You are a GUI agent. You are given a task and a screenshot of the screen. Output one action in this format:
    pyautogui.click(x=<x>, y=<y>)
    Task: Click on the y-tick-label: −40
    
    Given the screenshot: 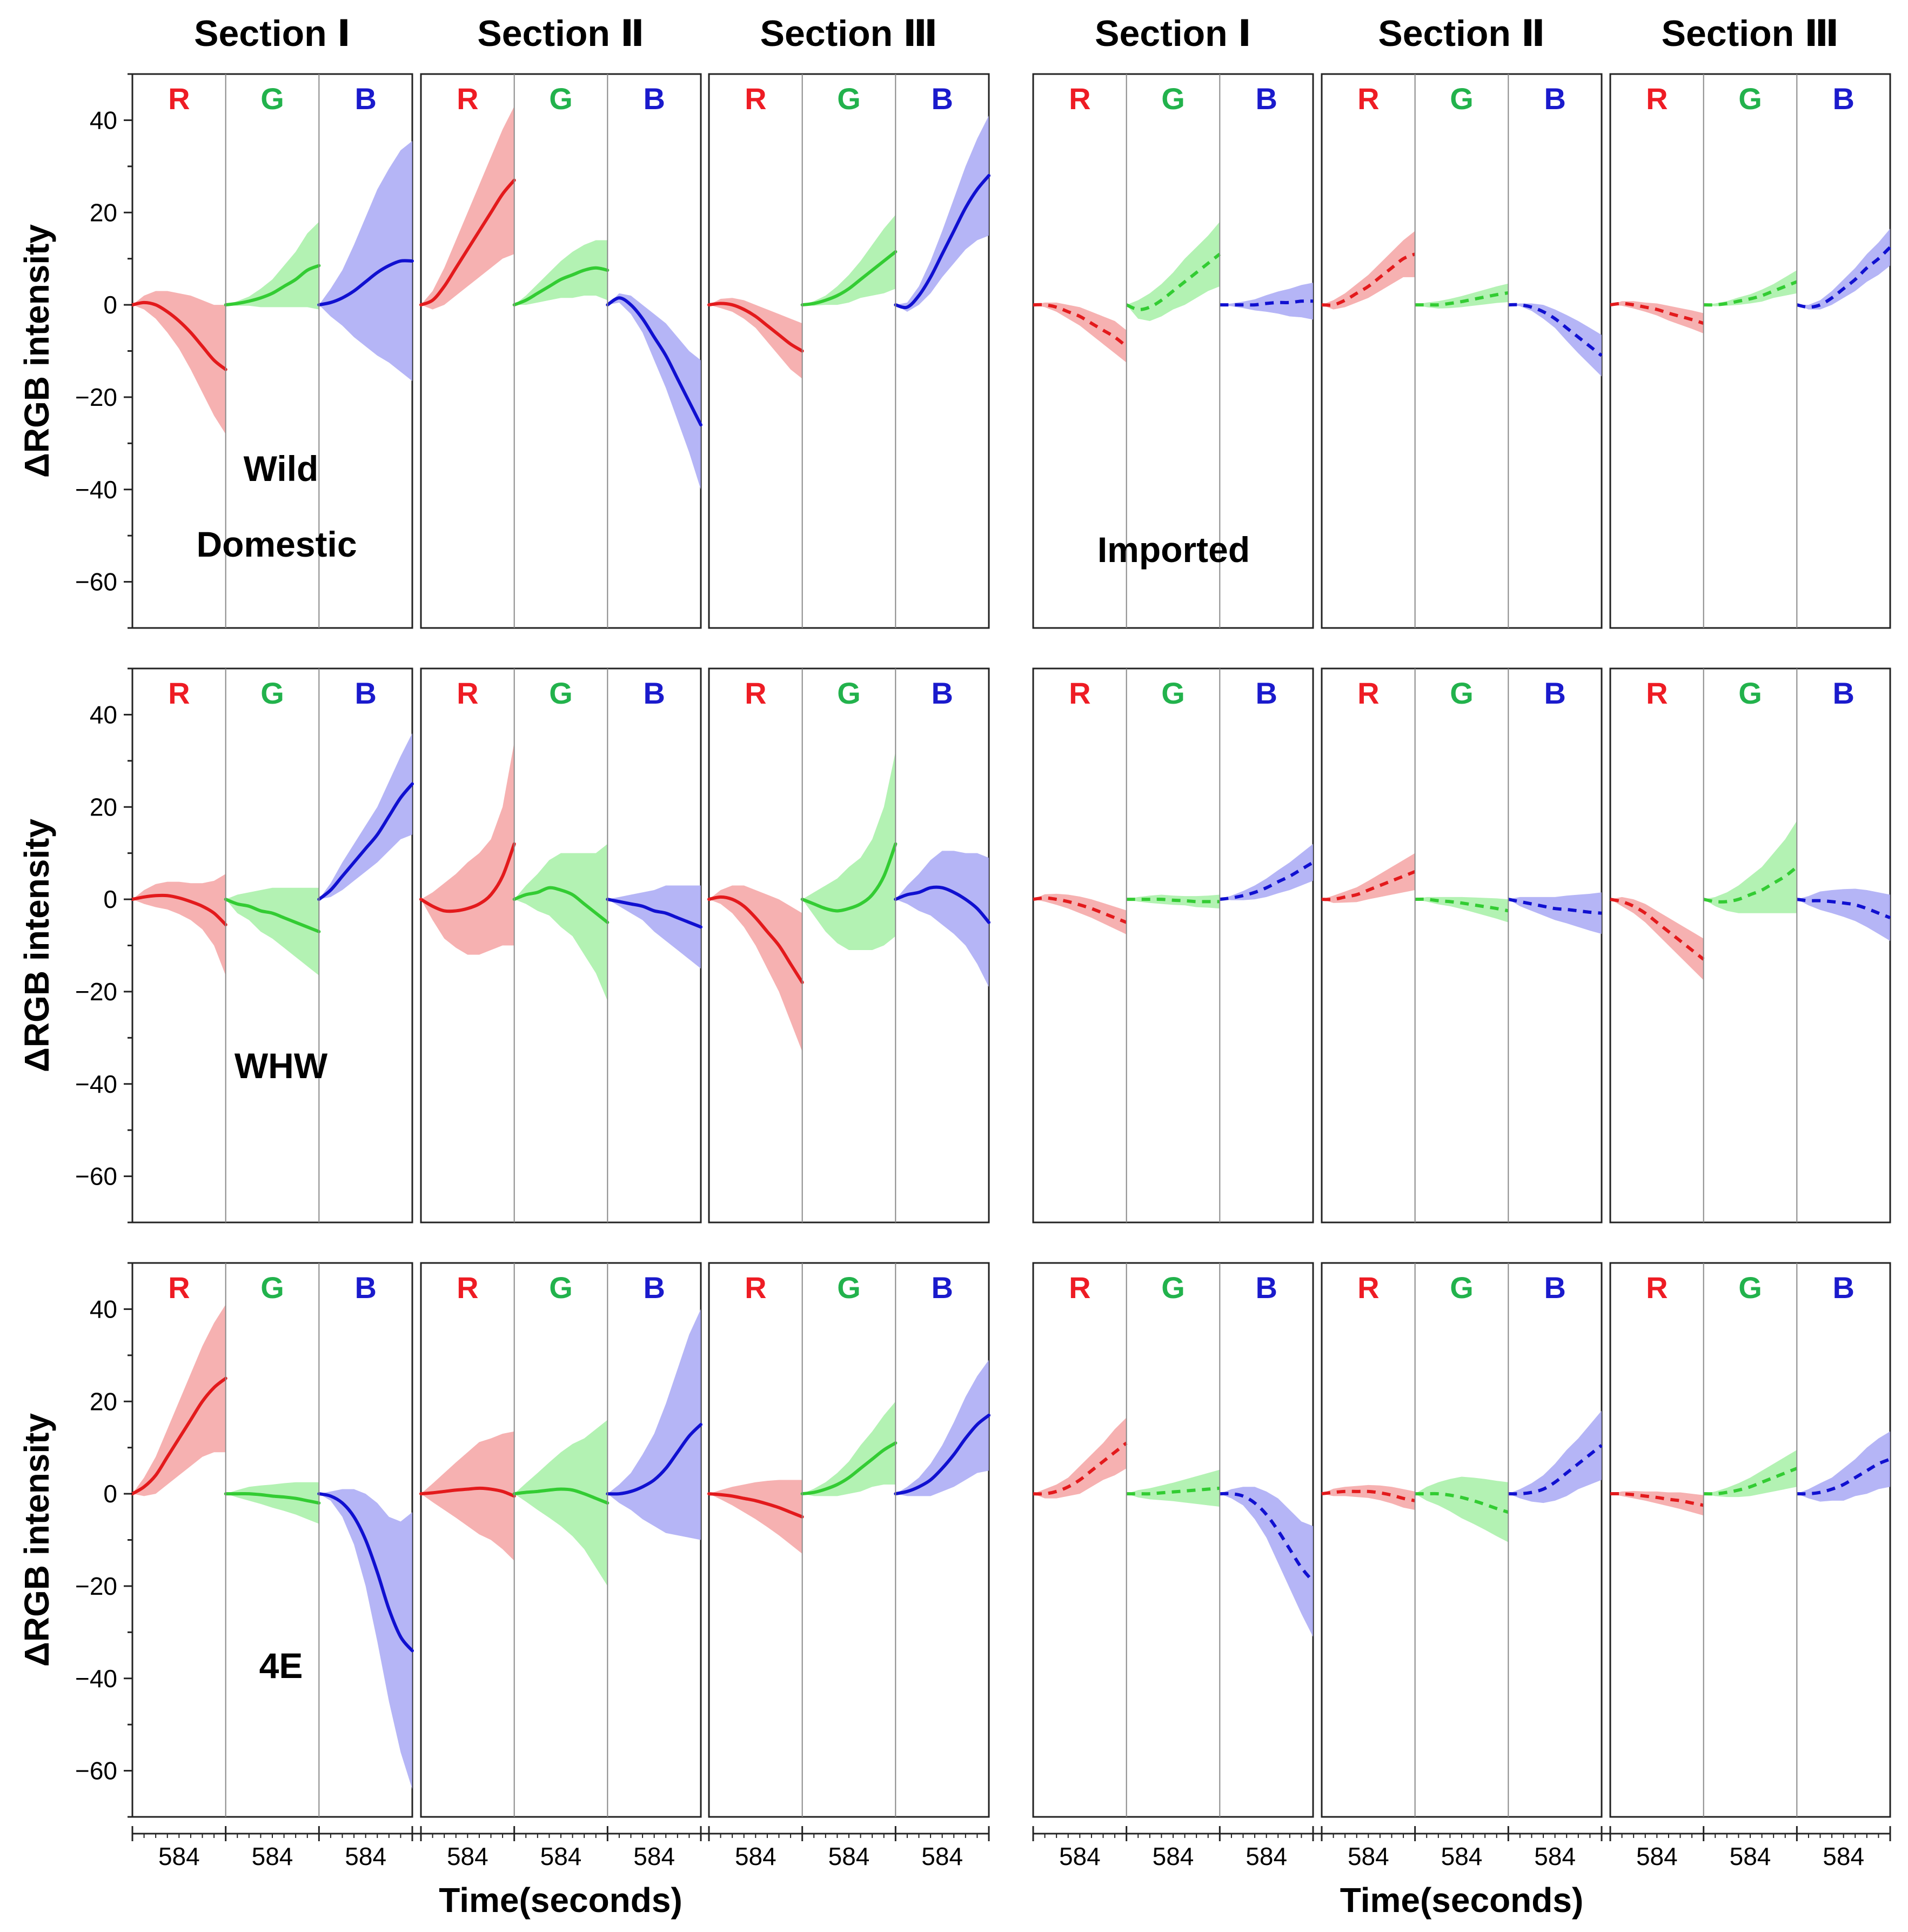 What is the action you would take?
    pyautogui.click(x=96, y=1084)
    